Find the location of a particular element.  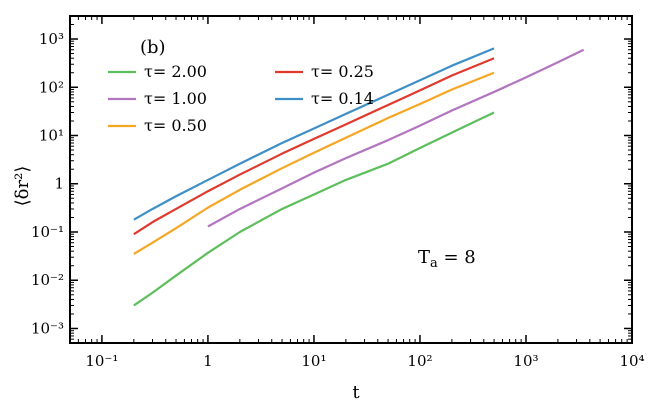

x-tick-label: 10⁴ is located at coordinates (631, 361).